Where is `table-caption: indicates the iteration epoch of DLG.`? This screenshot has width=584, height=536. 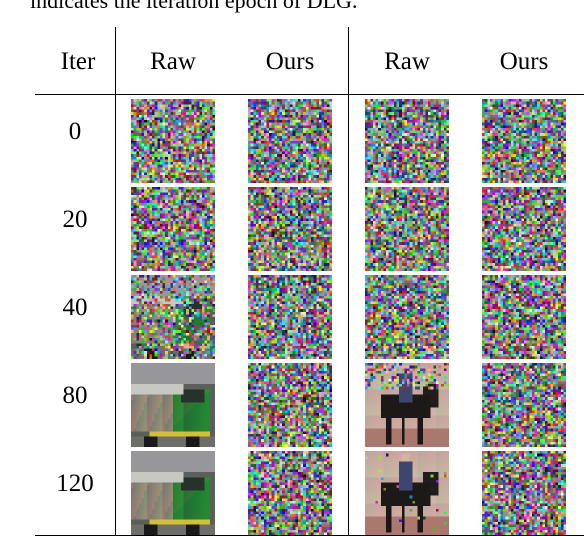
table-caption: indicates the iteration epoch of DLG. is located at coordinates (194, 6).